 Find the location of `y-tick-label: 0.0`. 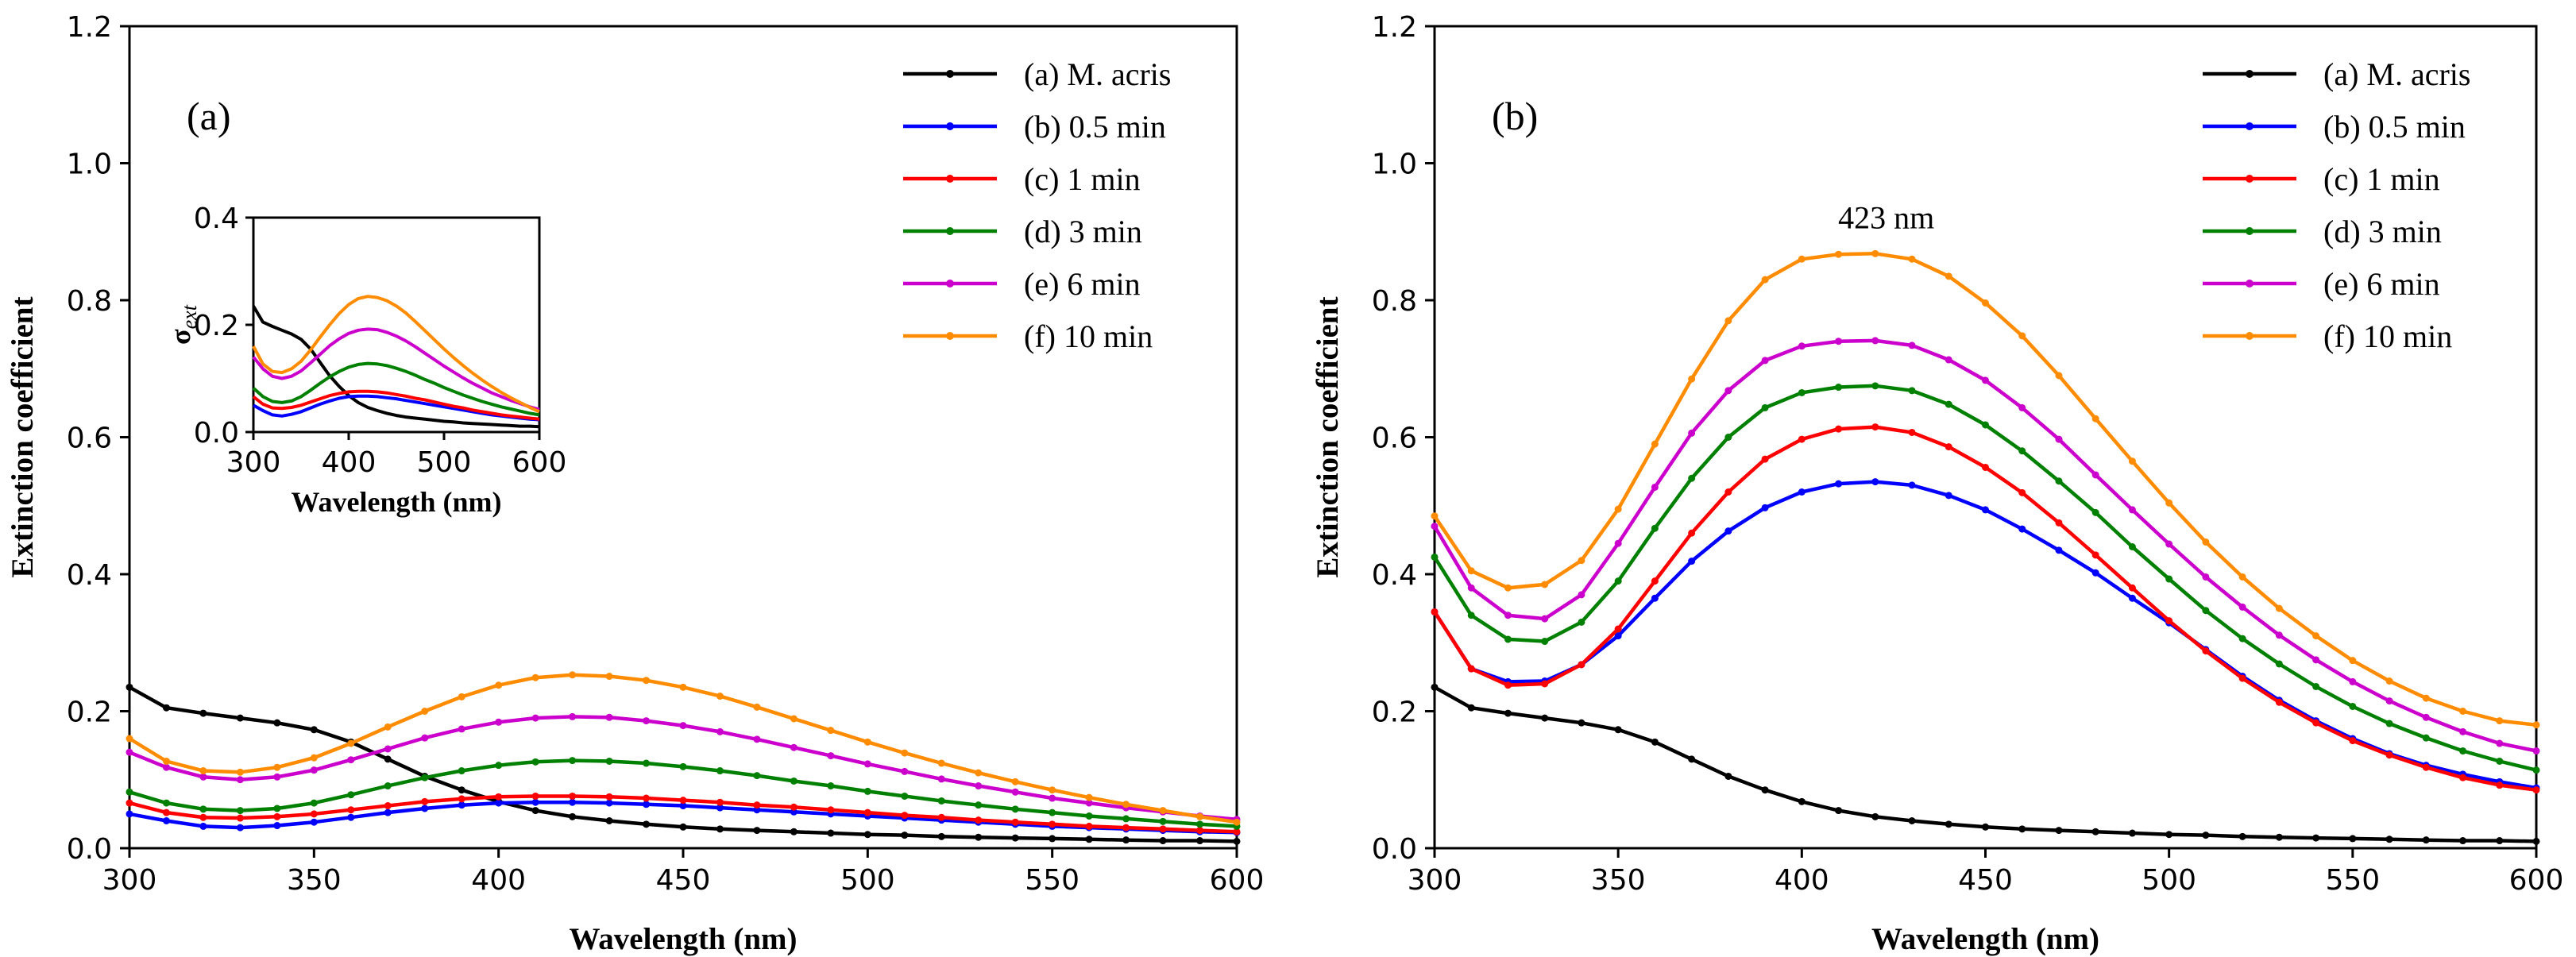

y-tick-label: 0.0 is located at coordinates (1394, 849).